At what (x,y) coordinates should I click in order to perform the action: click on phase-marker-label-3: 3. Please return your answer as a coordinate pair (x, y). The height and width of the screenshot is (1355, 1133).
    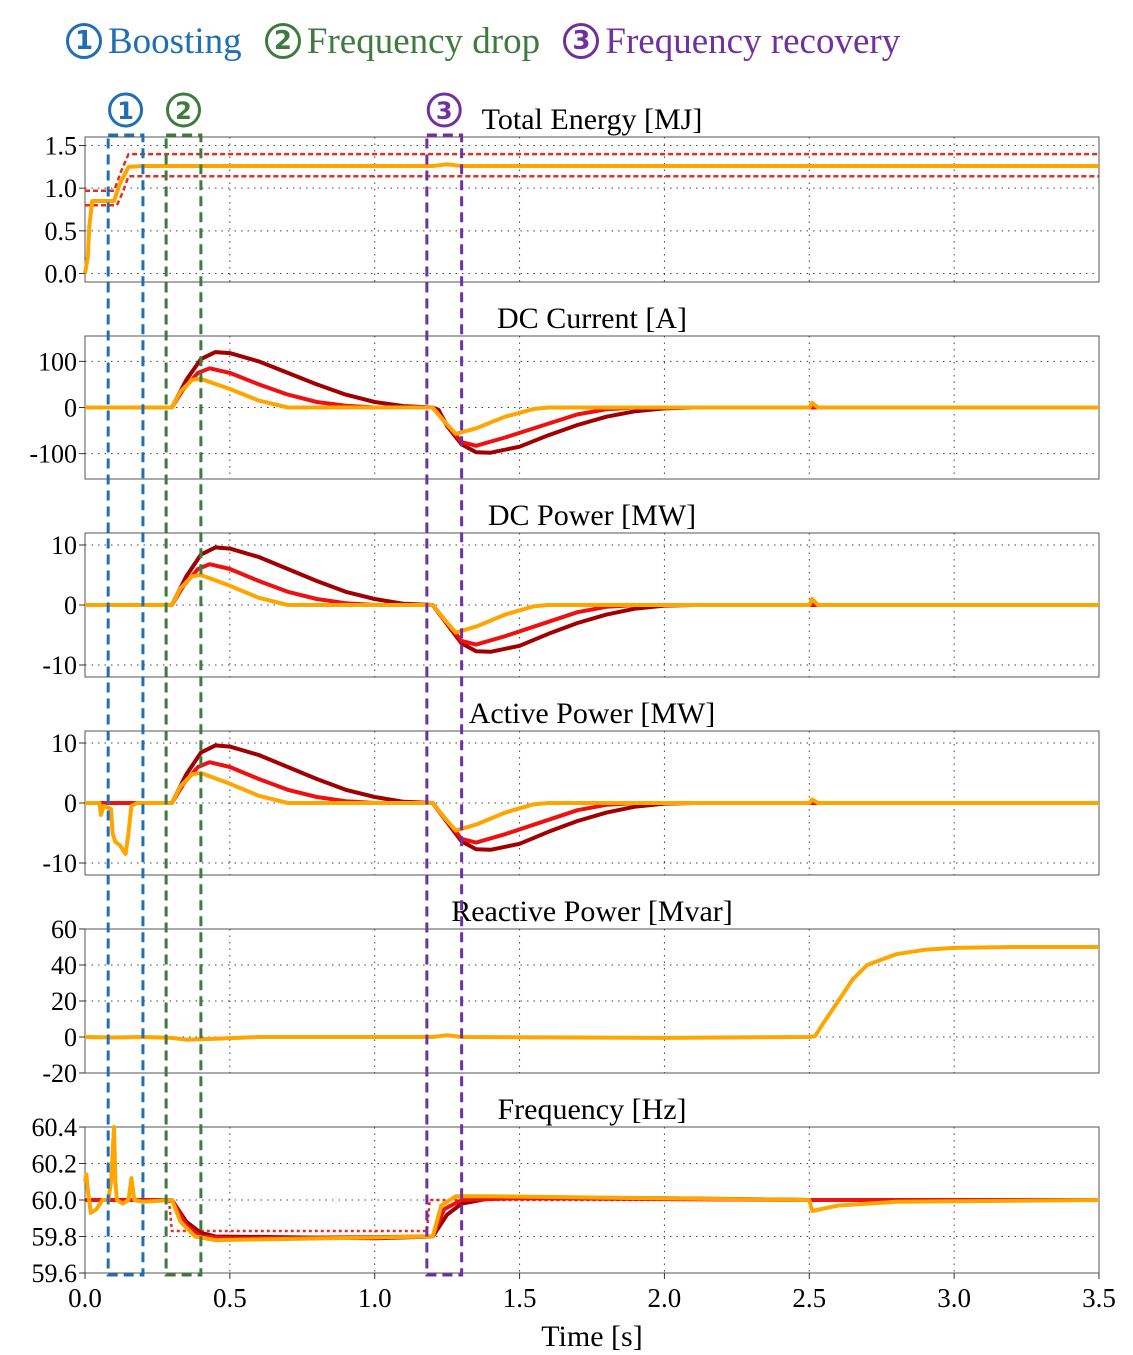
    Looking at the image, I should click on (444, 111).